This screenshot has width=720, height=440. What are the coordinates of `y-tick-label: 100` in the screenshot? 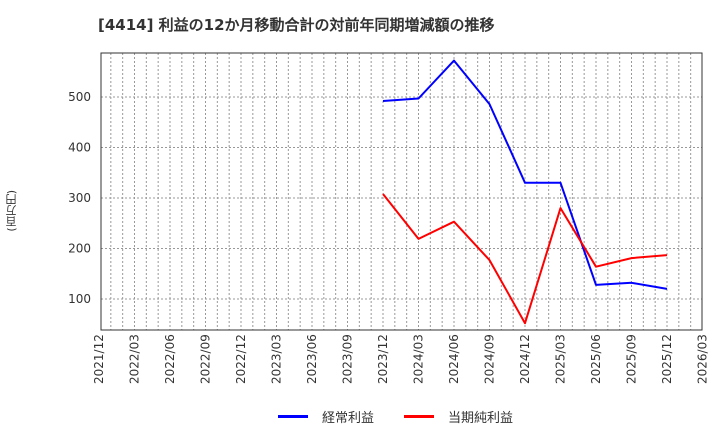 It's located at (79, 299).